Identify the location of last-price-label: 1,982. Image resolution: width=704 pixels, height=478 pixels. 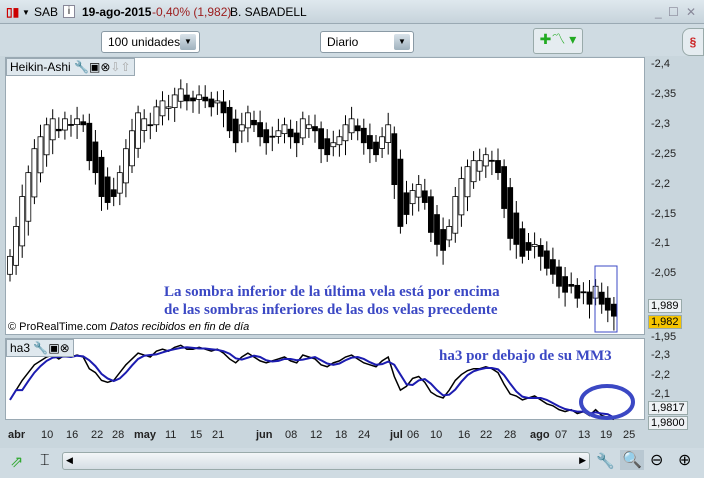
(665, 322).